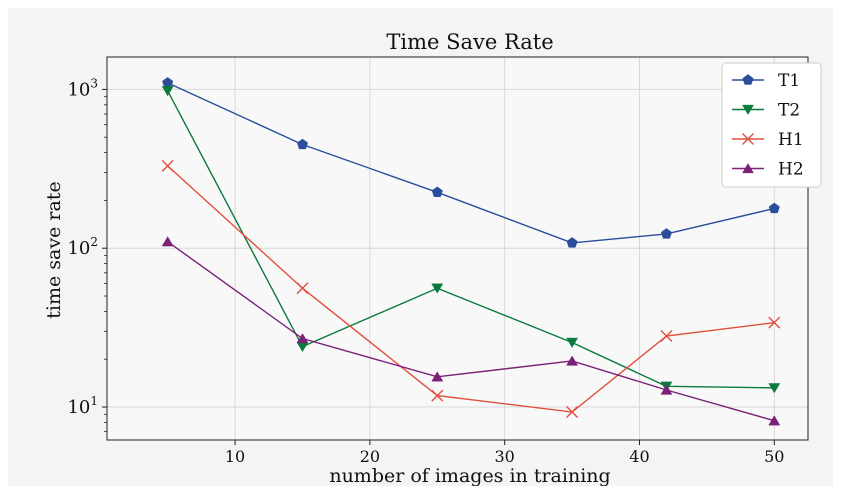 The image size is (841, 490). What do you see at coordinates (54, 249) in the screenshot?
I see `y-axis-label: time save rate` at bounding box center [54, 249].